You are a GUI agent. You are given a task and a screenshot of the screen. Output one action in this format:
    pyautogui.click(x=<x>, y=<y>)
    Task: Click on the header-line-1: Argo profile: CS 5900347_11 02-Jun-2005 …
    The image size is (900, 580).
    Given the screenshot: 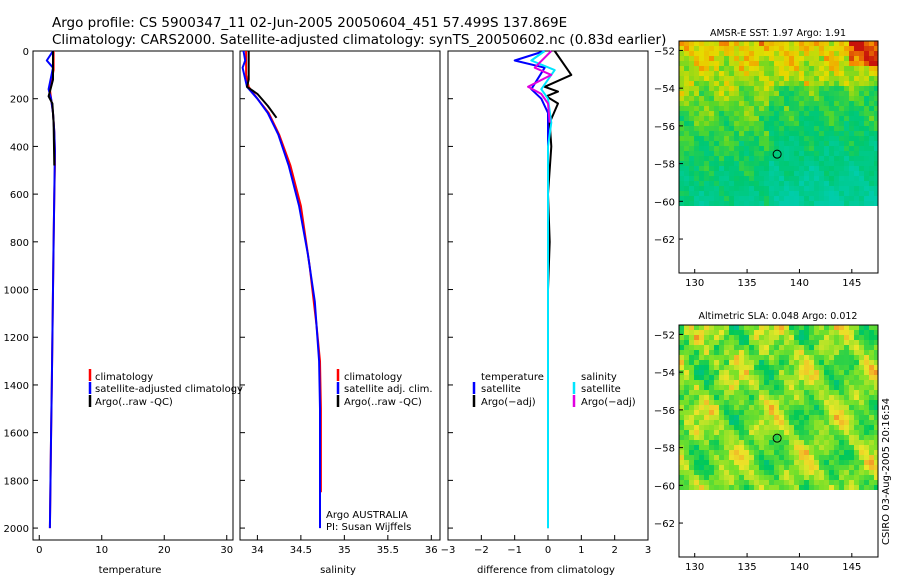 What is the action you would take?
    pyautogui.click(x=309, y=23)
    